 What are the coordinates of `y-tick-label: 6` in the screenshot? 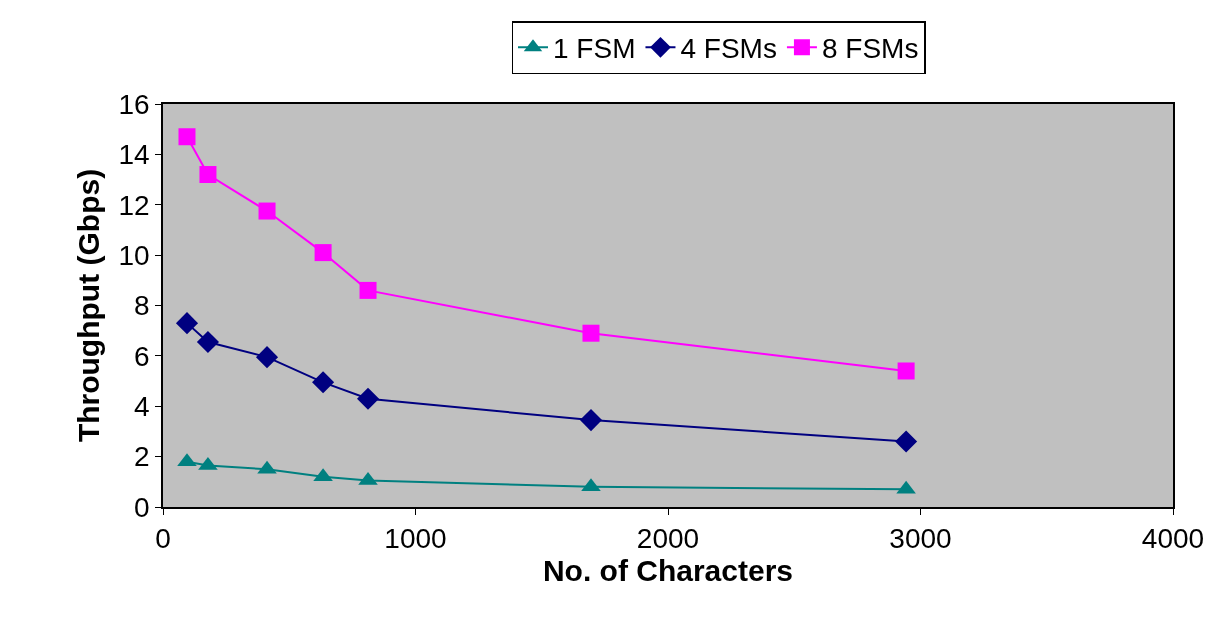 It's located at (142, 356).